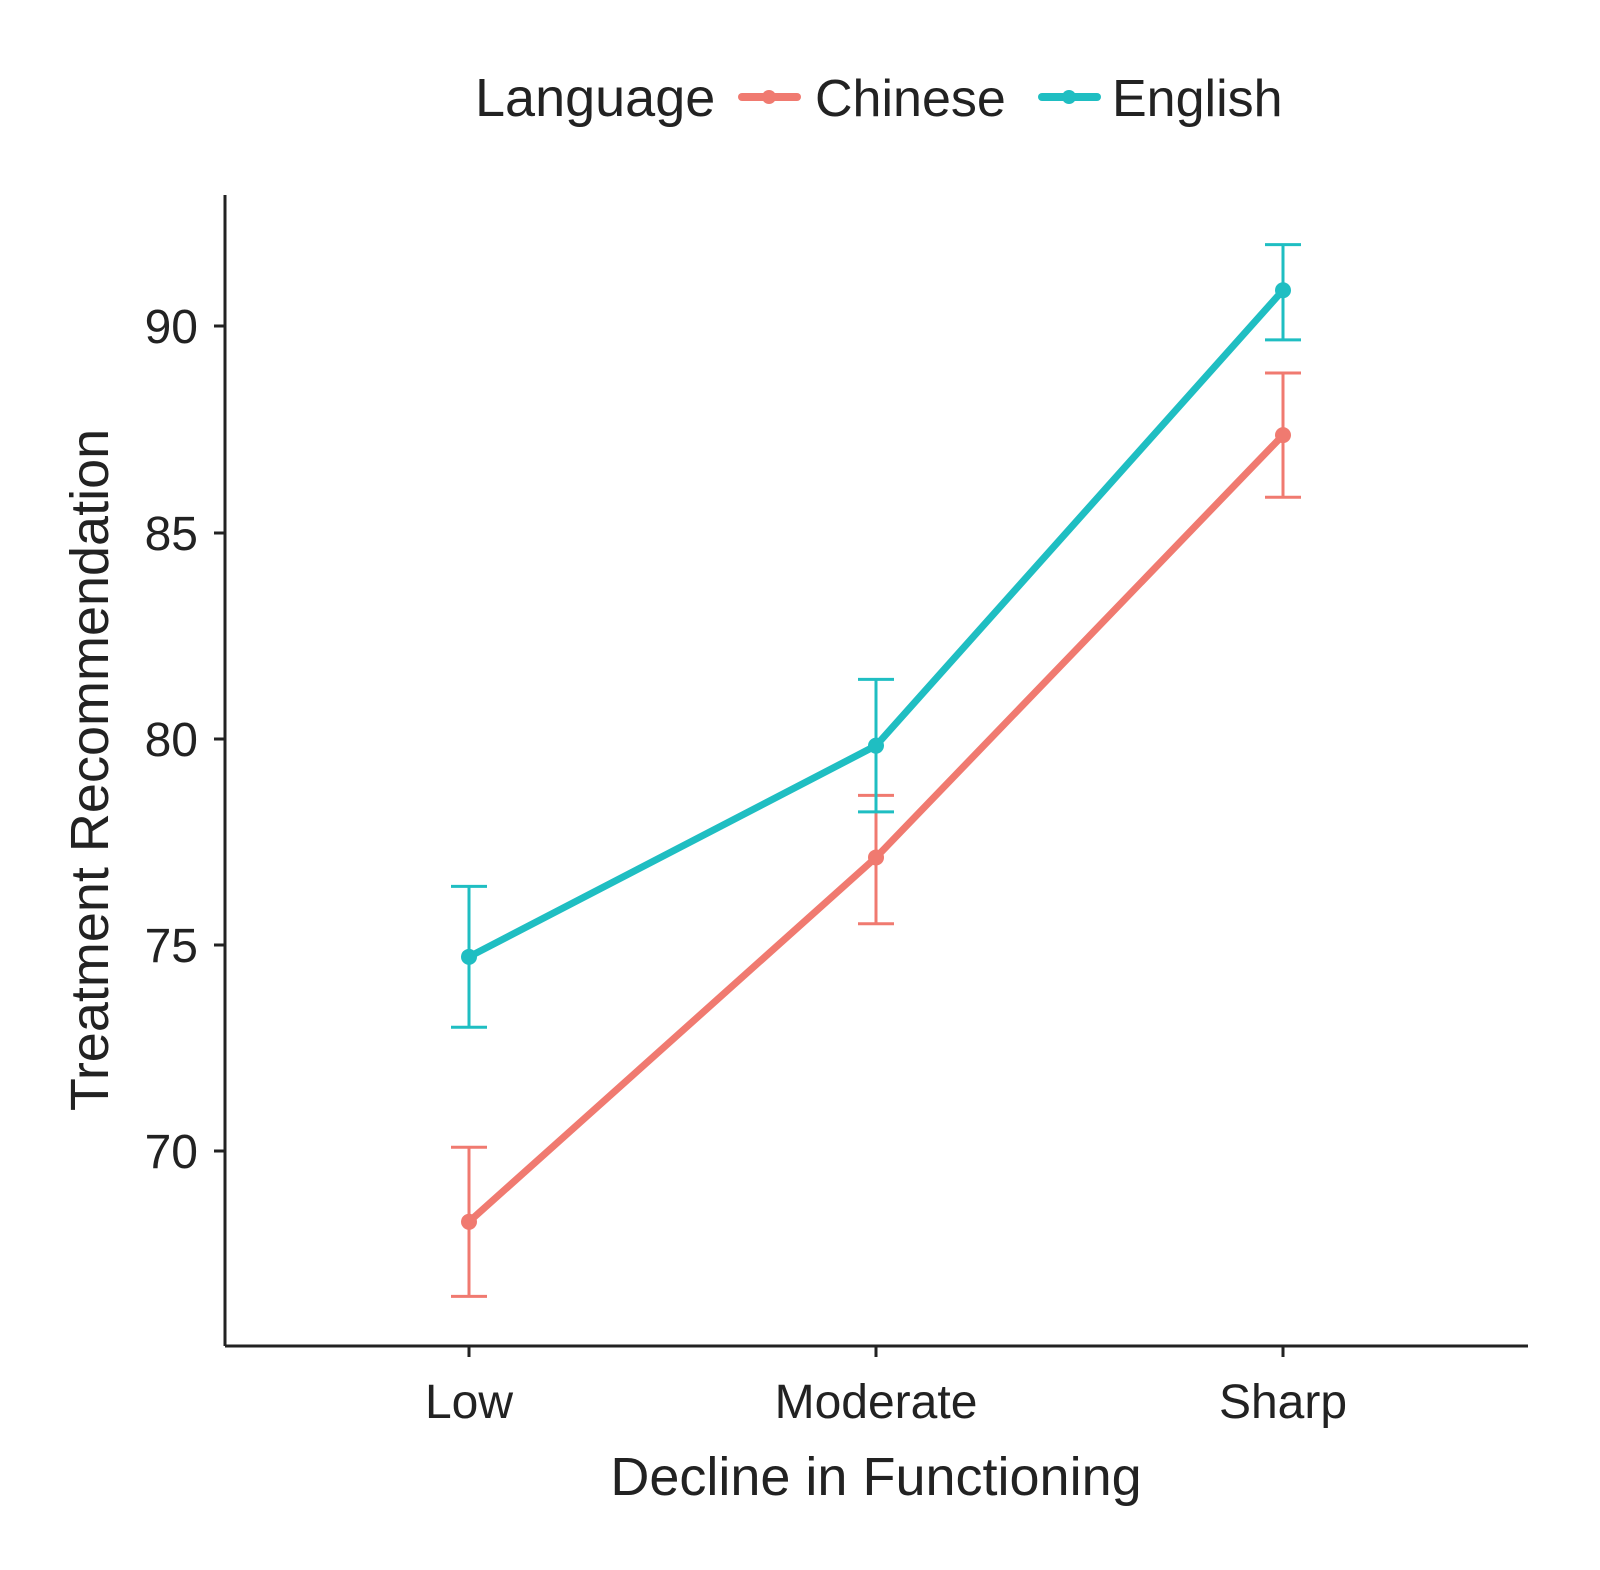 This screenshot has width=1600, height=1570. I want to click on legend-item-chinese: Chinese, so click(872, 99).